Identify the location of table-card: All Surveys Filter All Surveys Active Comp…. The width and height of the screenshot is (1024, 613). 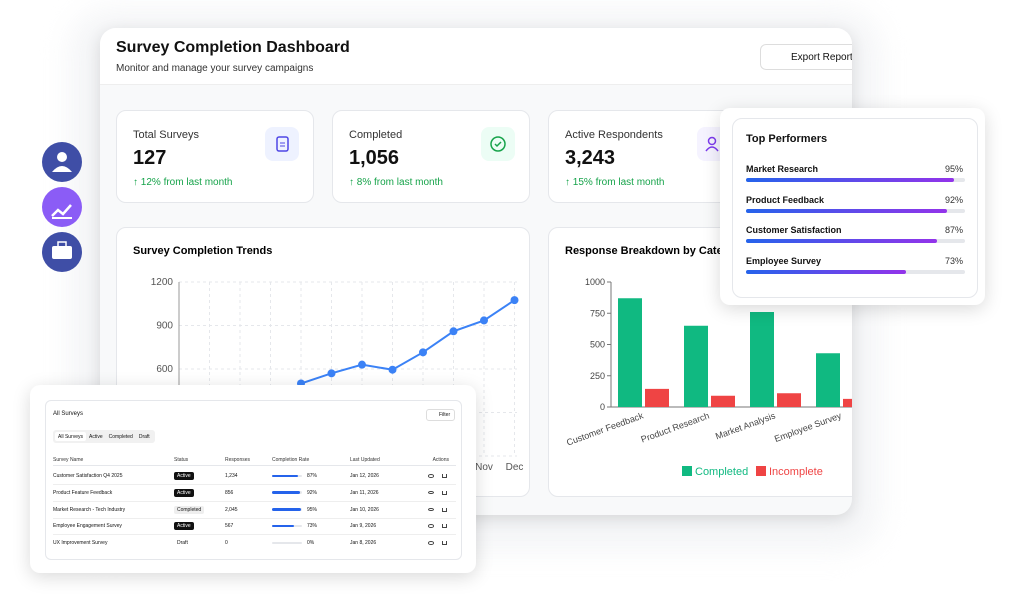
(253, 479).